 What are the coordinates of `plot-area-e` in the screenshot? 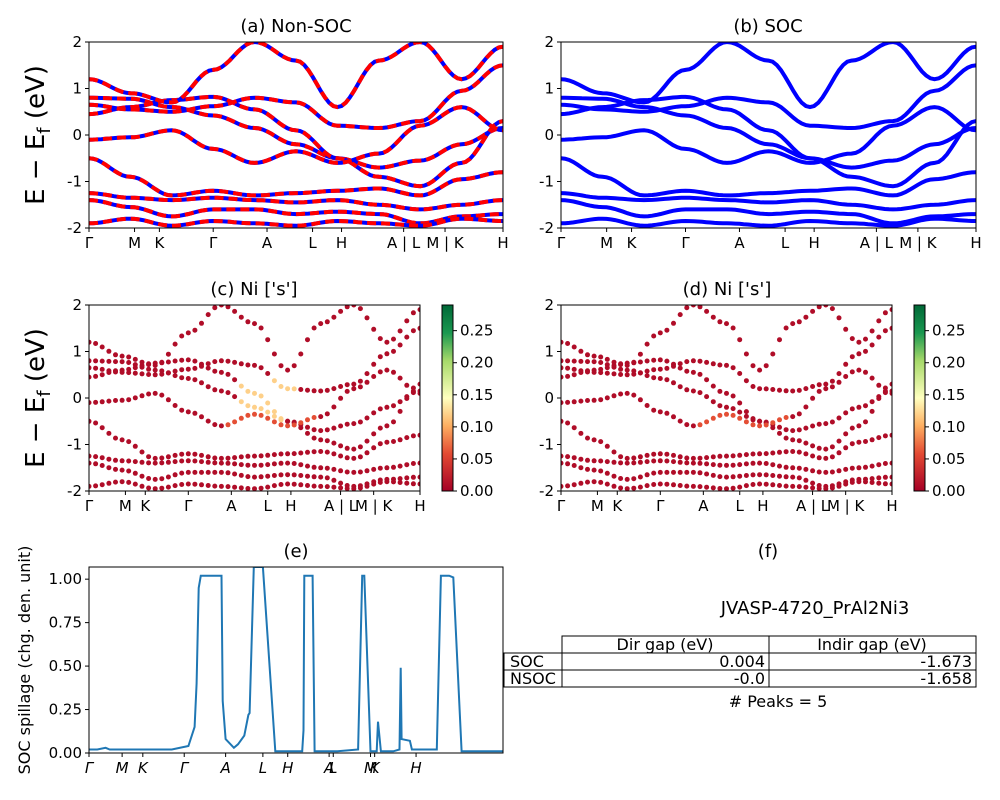 It's located at (296, 660).